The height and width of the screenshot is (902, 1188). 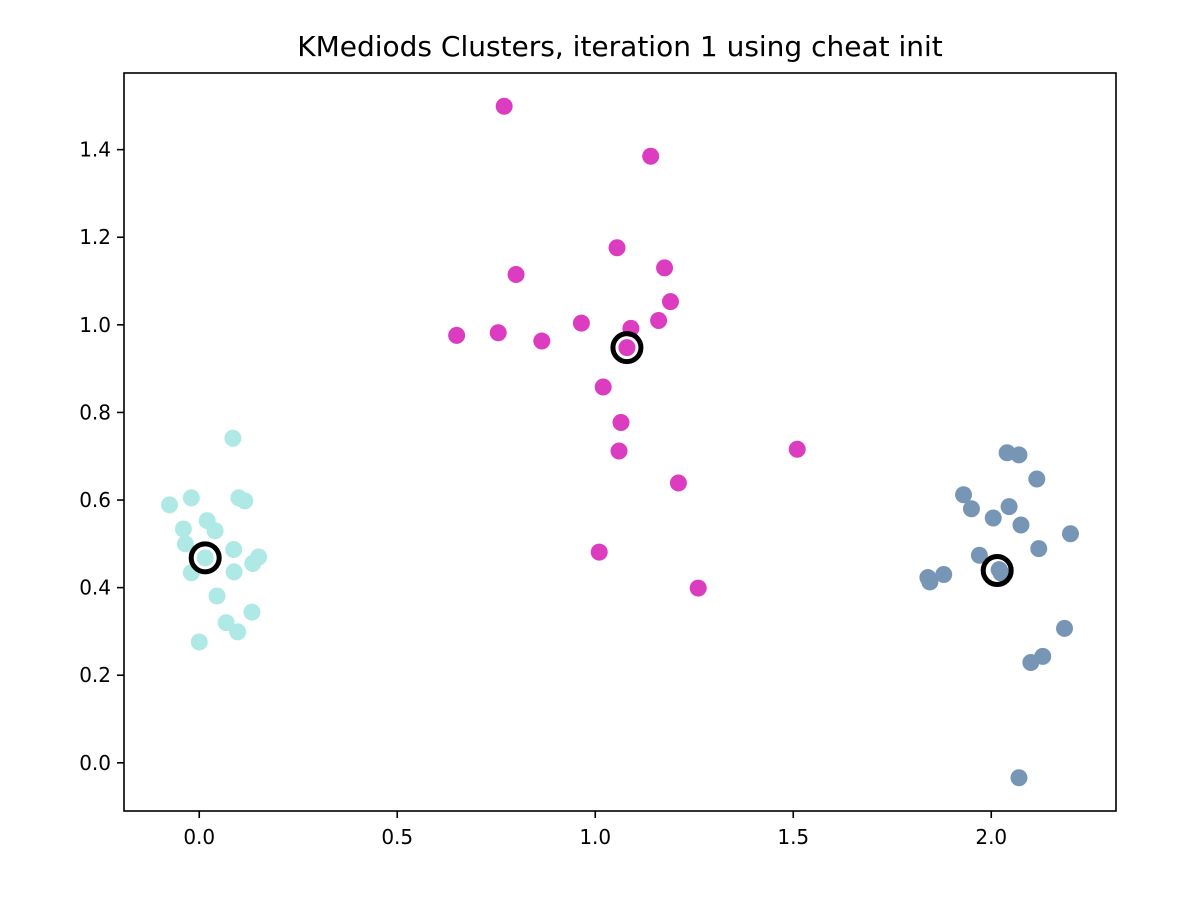 I want to click on y-tick-label: 0.6, so click(x=95, y=500).